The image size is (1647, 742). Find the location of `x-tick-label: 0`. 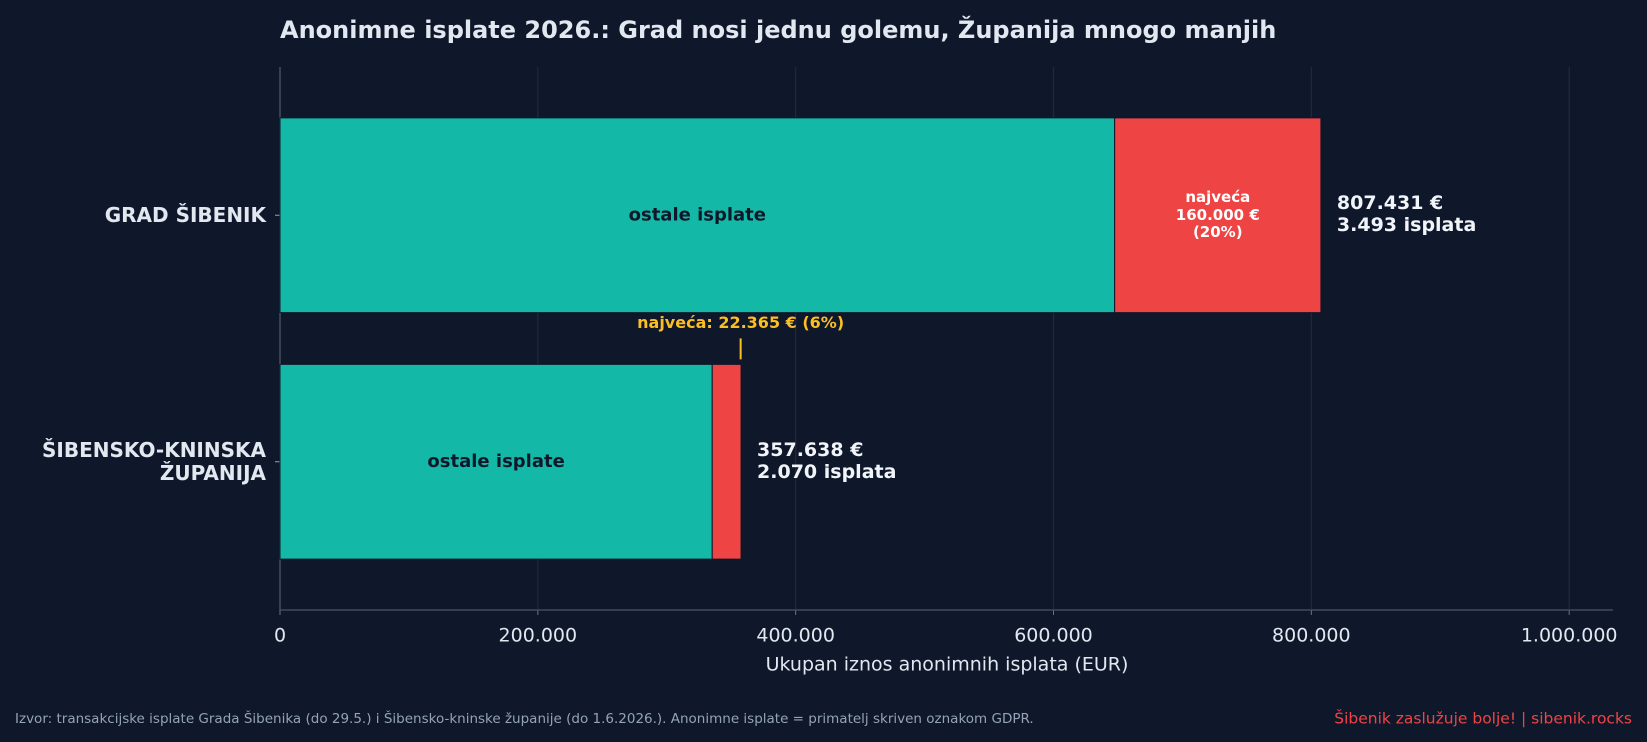

x-tick-label: 0 is located at coordinates (280, 636).